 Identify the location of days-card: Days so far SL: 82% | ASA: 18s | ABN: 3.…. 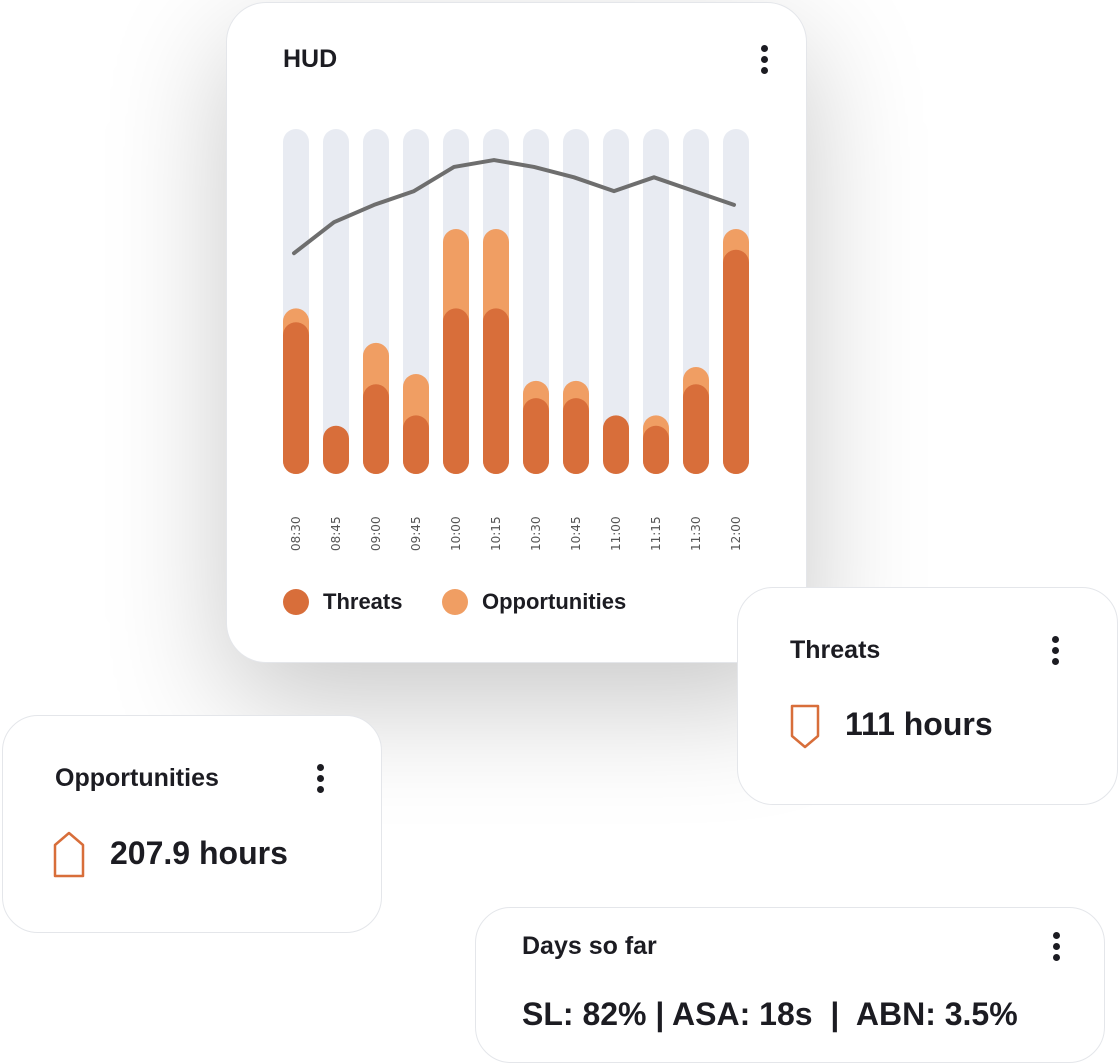
(790, 985).